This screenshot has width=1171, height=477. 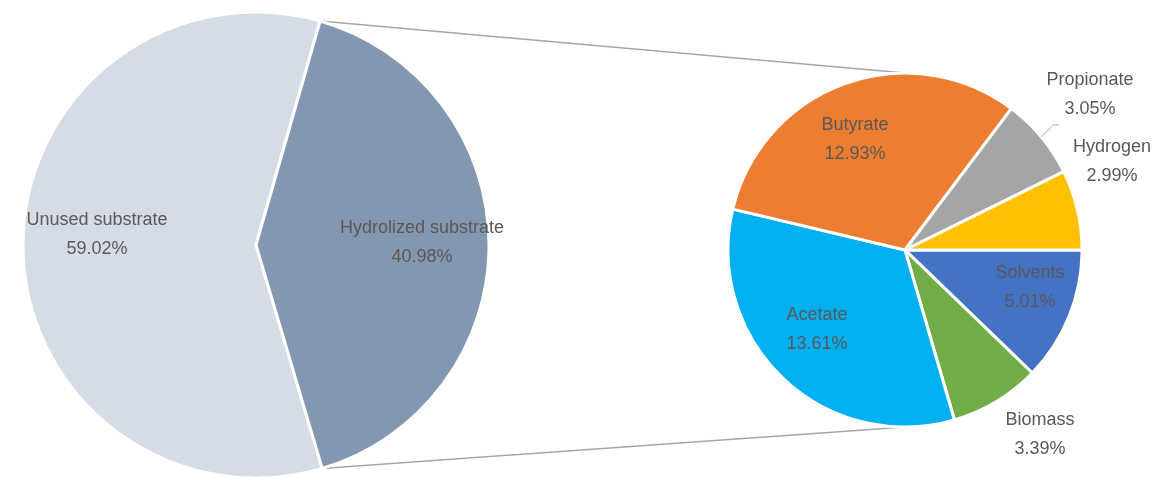 I want to click on slice-label: Unused substrate, so click(x=97, y=219).